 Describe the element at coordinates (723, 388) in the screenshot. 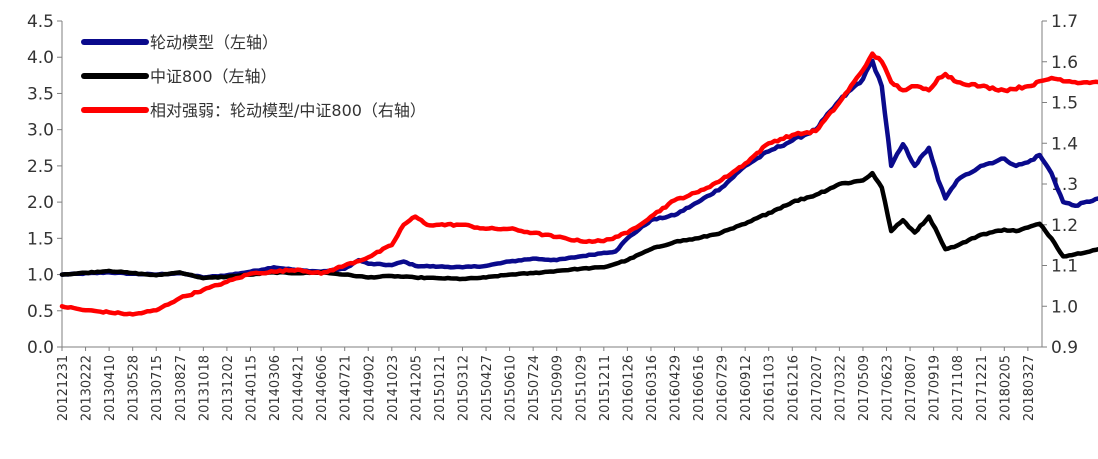

I see `x-tick-label: 20160729` at that location.